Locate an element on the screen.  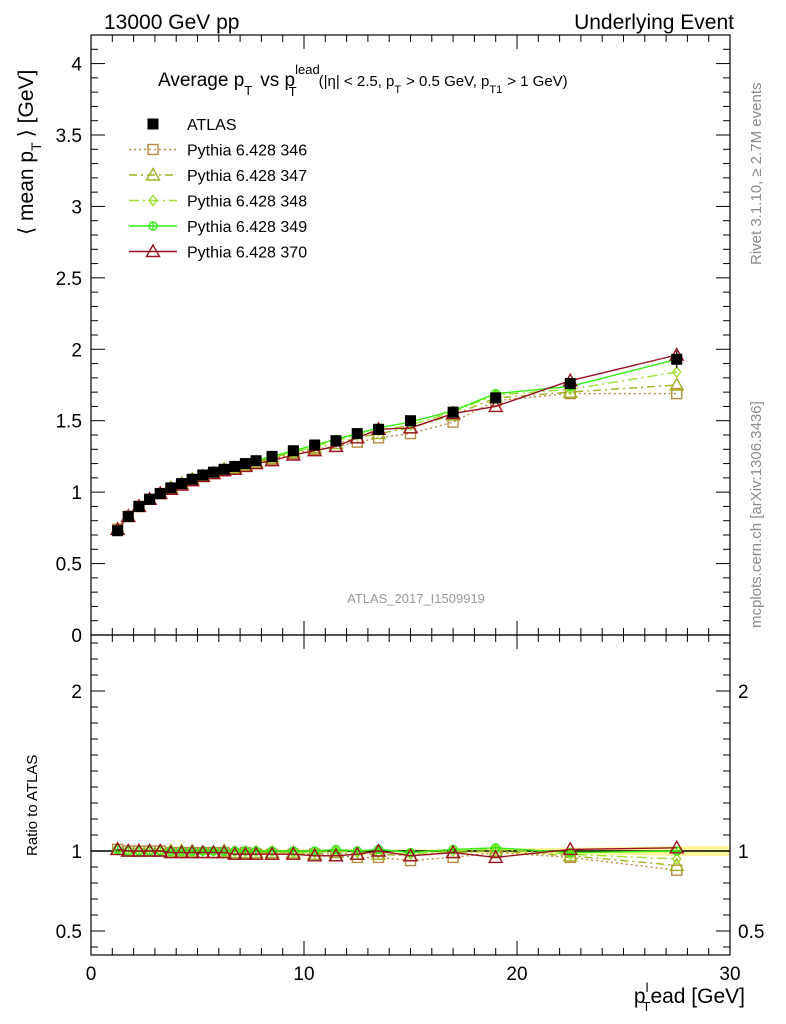
x-axis-title: pl Tead [GeV] is located at coordinates (689, 997).